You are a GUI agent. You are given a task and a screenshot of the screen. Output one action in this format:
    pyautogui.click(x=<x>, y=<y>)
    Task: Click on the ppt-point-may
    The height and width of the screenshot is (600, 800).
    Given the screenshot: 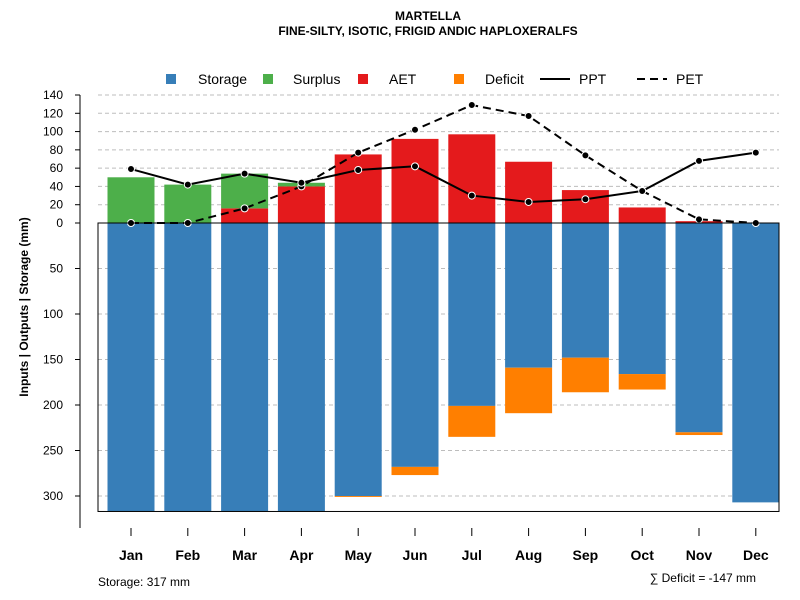 What is the action you would take?
    pyautogui.click(x=358, y=169)
    